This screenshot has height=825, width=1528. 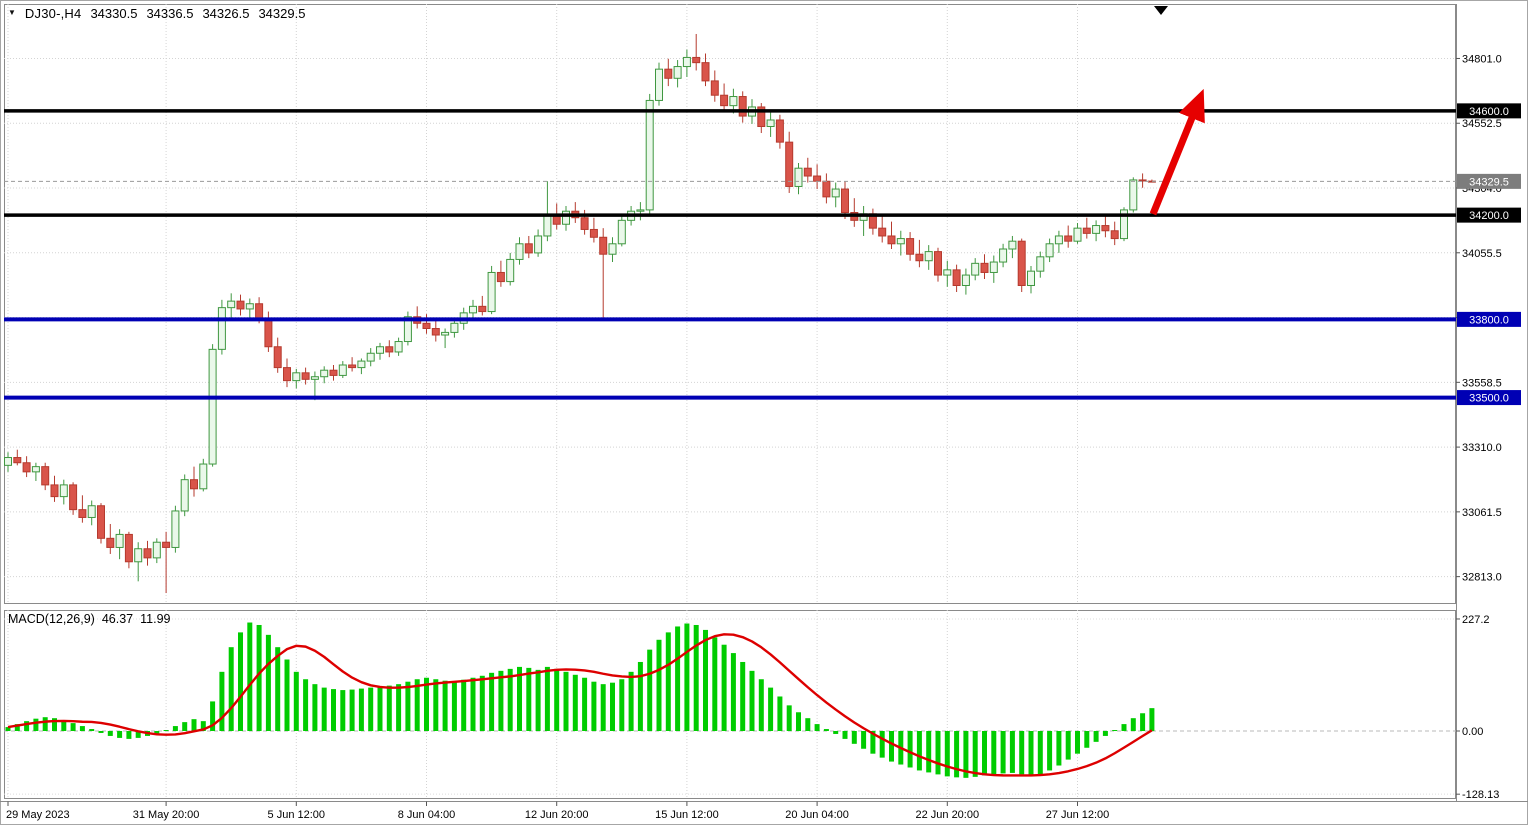 What do you see at coordinates (687, 815) in the screenshot?
I see `time-axis-label: 15 Jun 12:00` at bounding box center [687, 815].